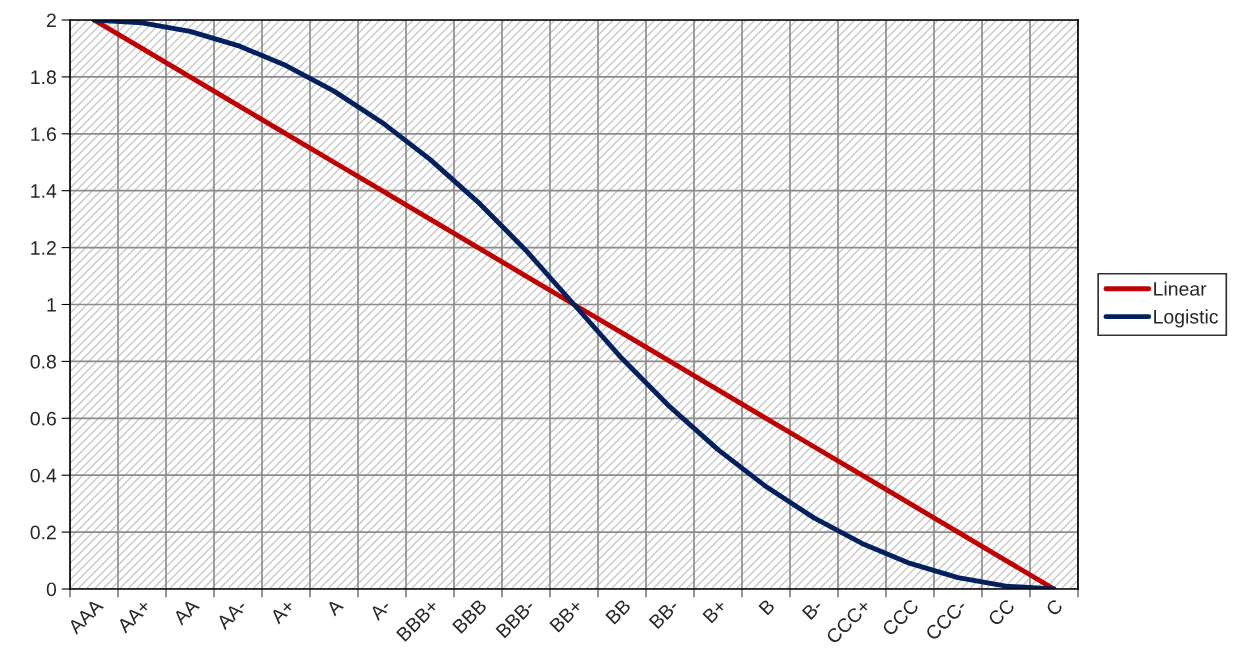  I want to click on y-tick-label: 1, so click(51, 305).